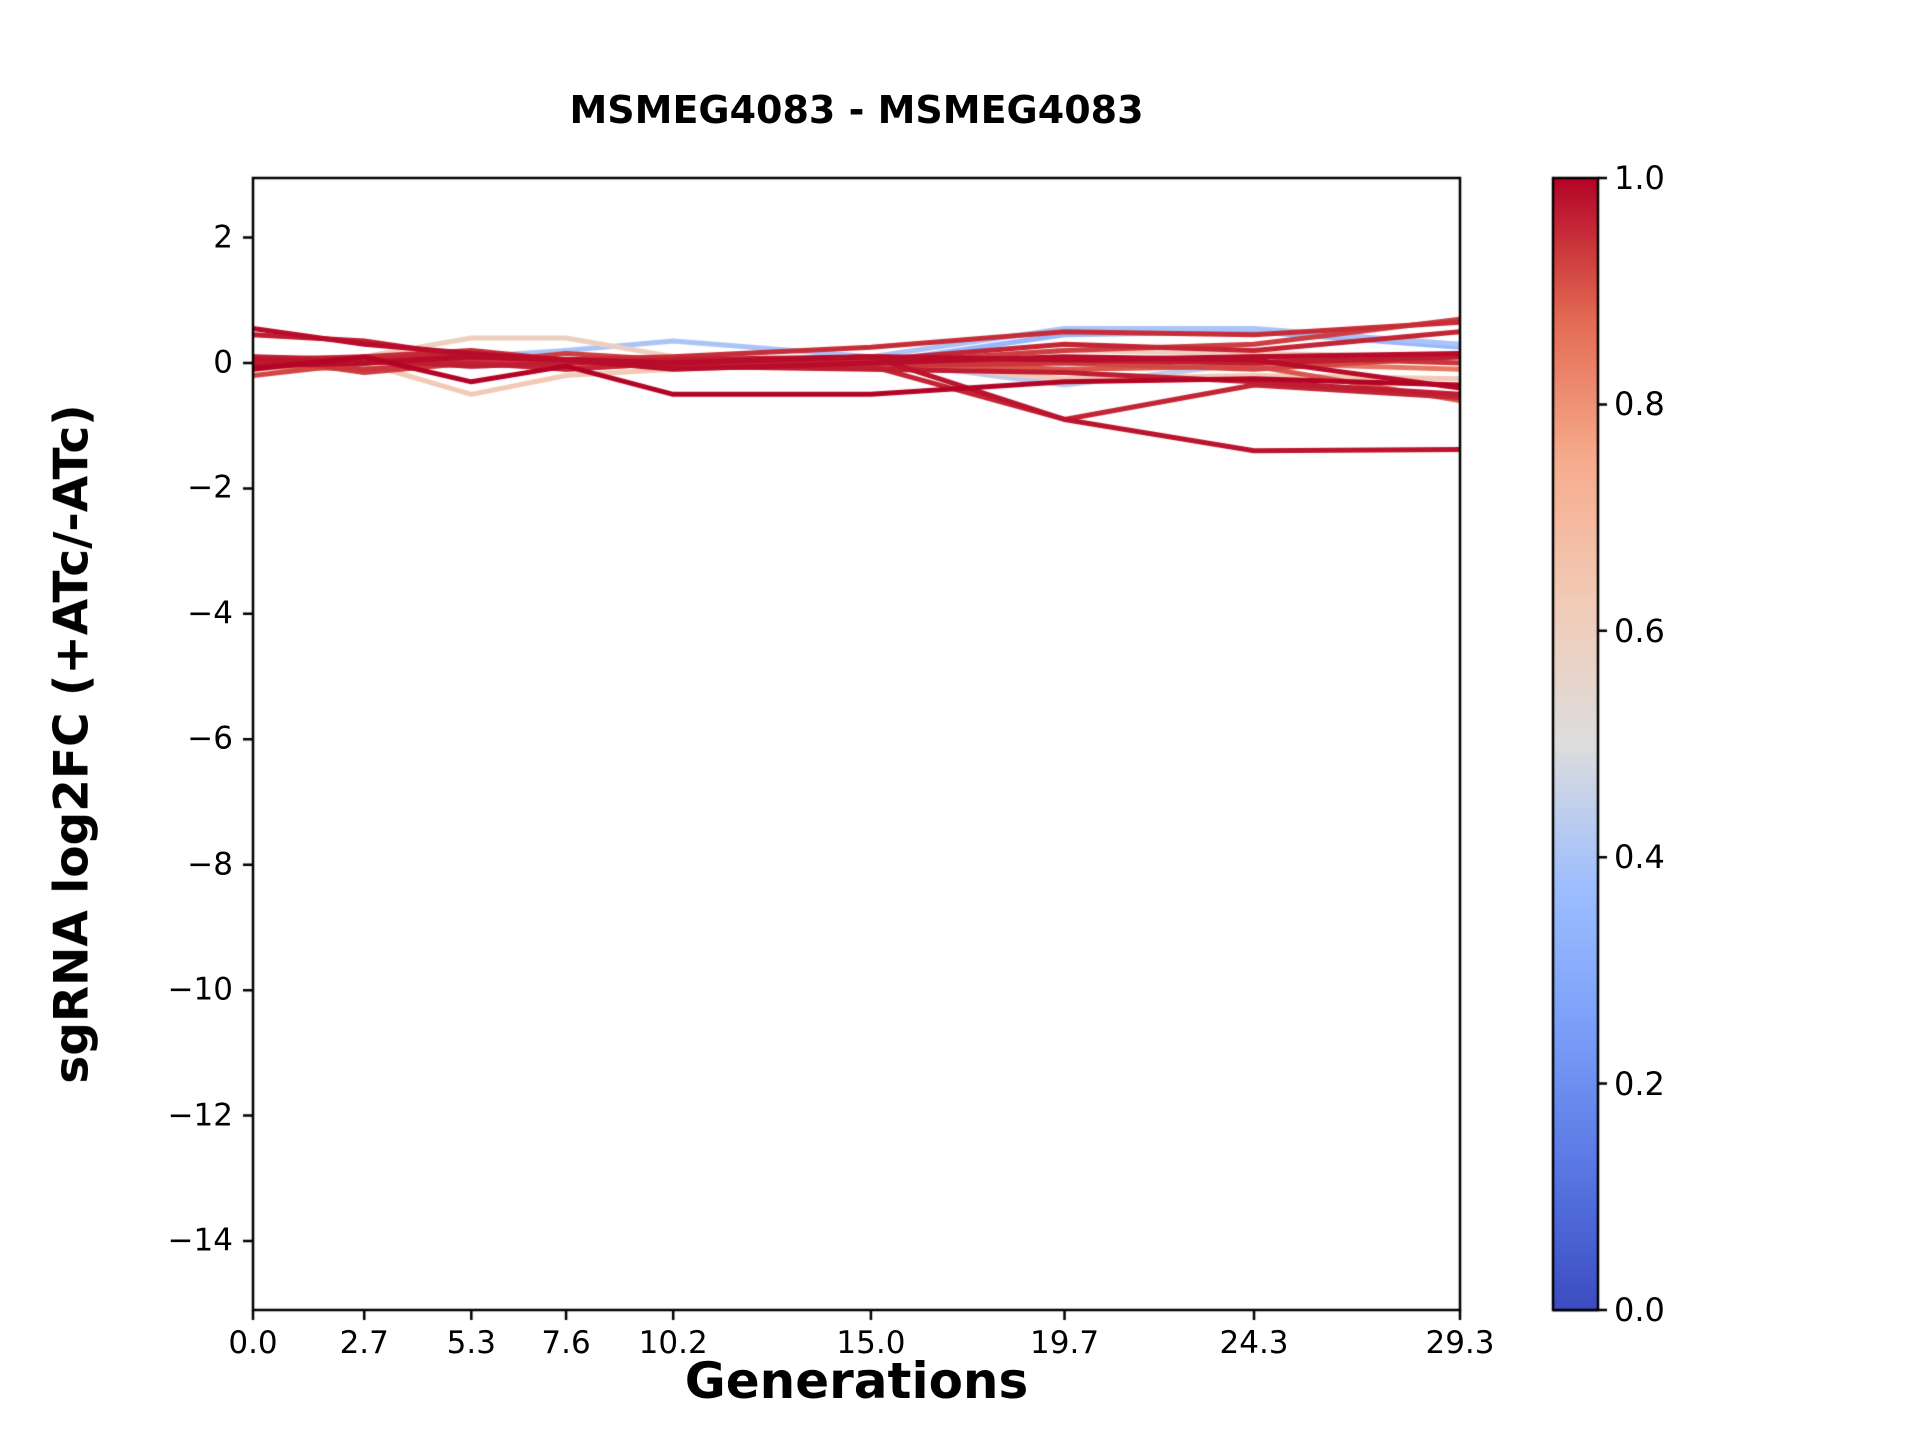  What do you see at coordinates (1065, 1343) in the screenshot?
I see `x-tick-label: 19.7` at bounding box center [1065, 1343].